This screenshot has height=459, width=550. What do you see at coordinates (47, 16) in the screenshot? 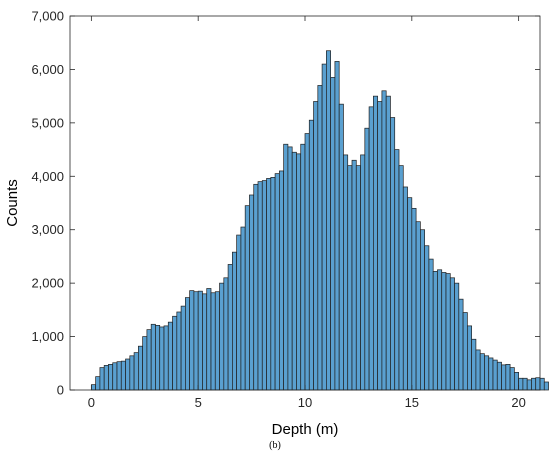
I see `y-tick-label: 7,000` at bounding box center [47, 16].